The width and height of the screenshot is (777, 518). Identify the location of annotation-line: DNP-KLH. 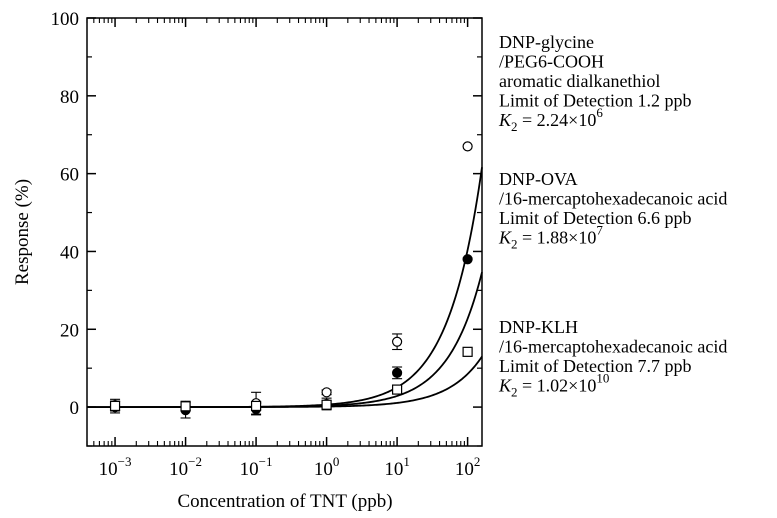
(538, 327).